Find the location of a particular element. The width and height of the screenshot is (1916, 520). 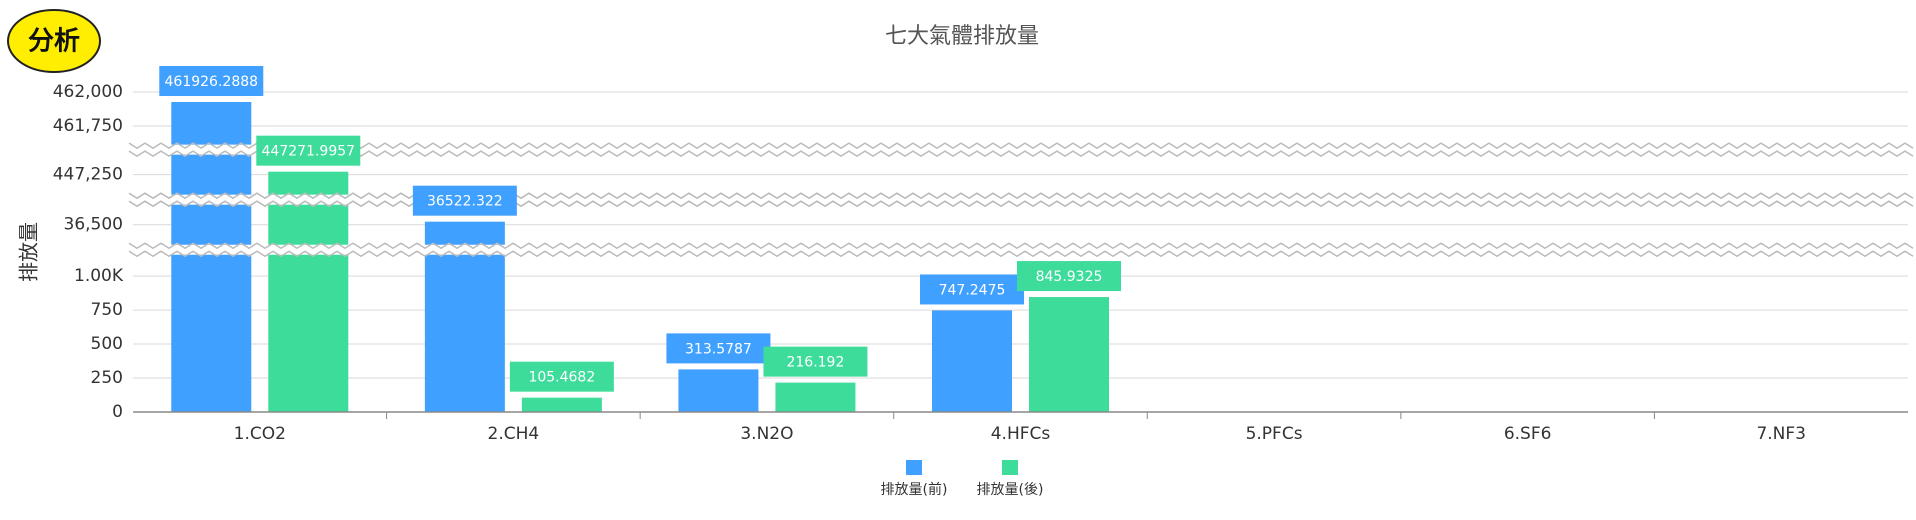

x-tick-label: 5.PFCs is located at coordinates (1274, 434).